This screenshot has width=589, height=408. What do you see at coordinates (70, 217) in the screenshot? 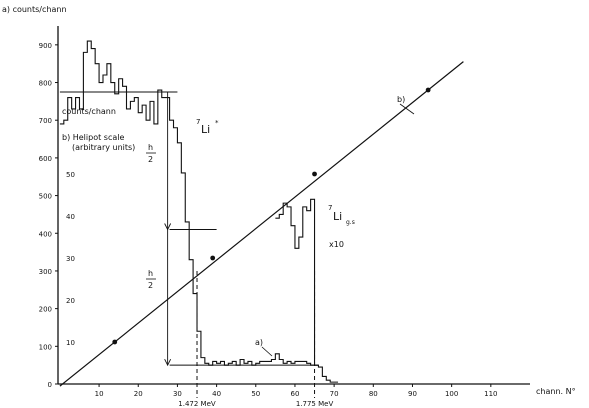
I see `y2-tick-label: 40` at bounding box center [70, 217].